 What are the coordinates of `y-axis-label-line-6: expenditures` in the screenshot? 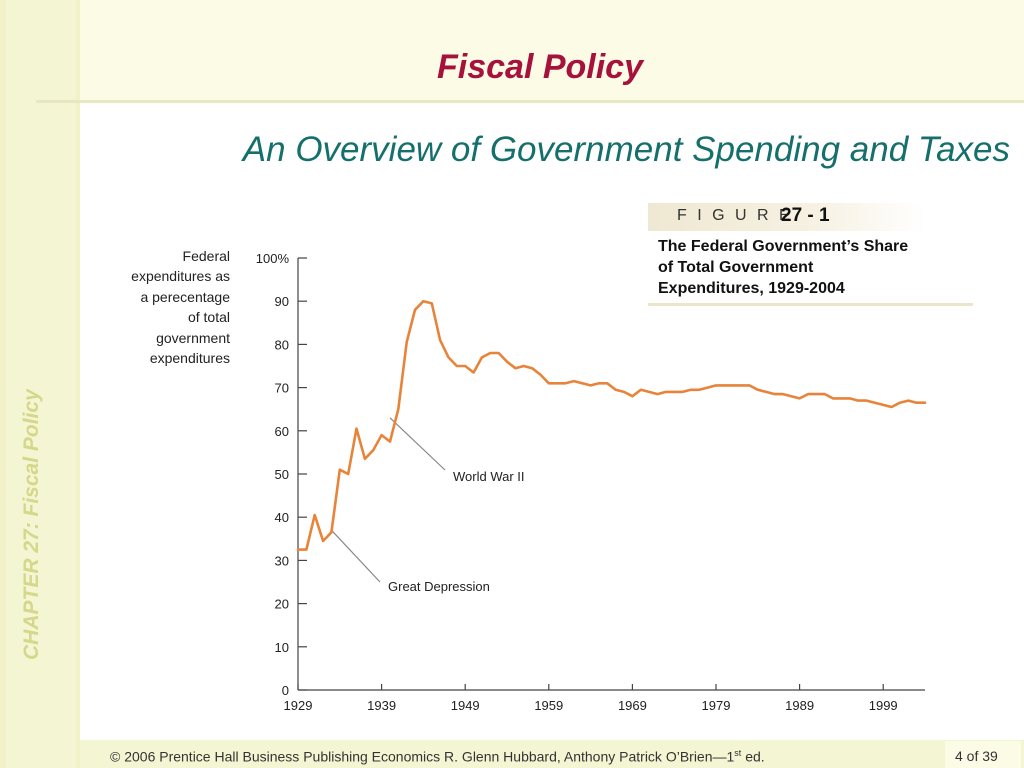 It's located at (189, 358).